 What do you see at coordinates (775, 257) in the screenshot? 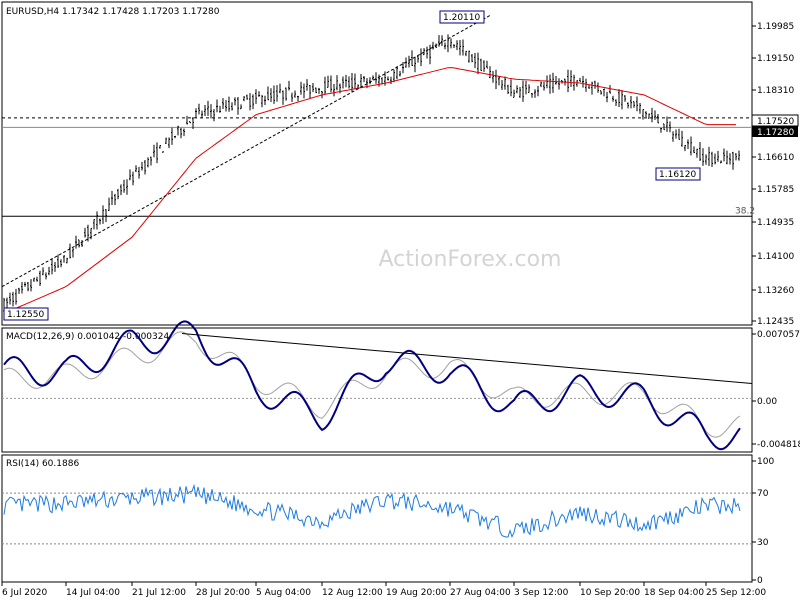
I see `price-tick-label: 1.14100` at bounding box center [775, 257].